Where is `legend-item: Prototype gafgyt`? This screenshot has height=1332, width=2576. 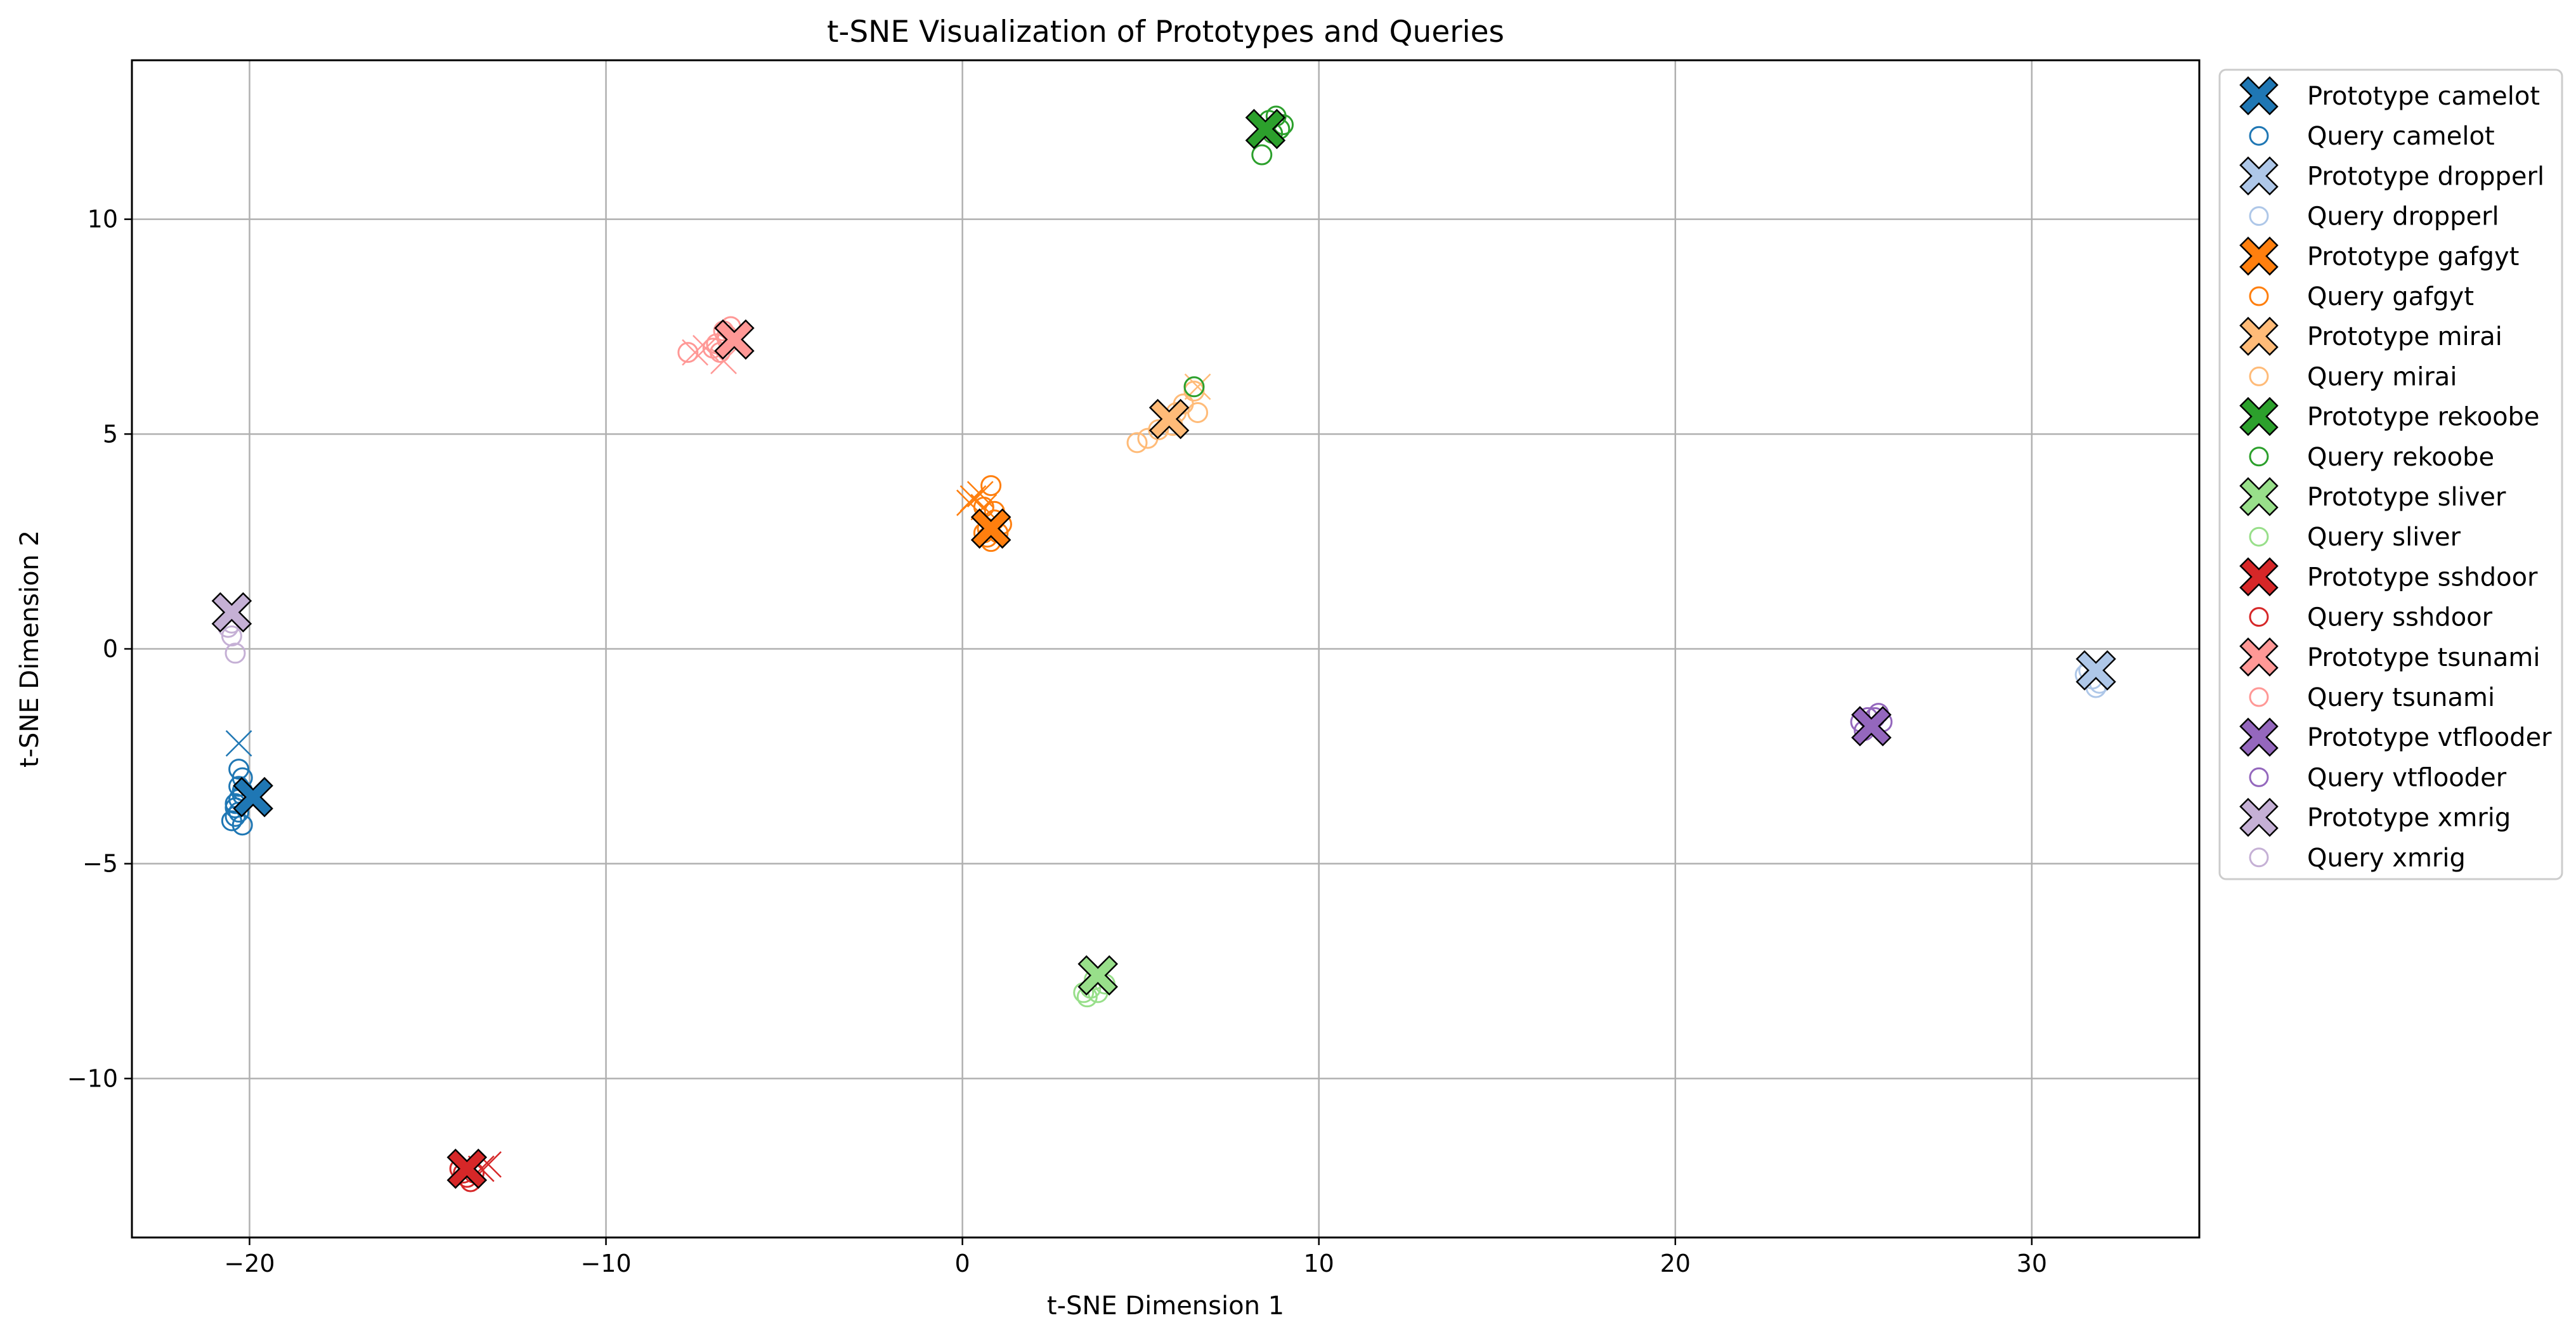 legend-item: Prototype gafgyt is located at coordinates (2379, 256).